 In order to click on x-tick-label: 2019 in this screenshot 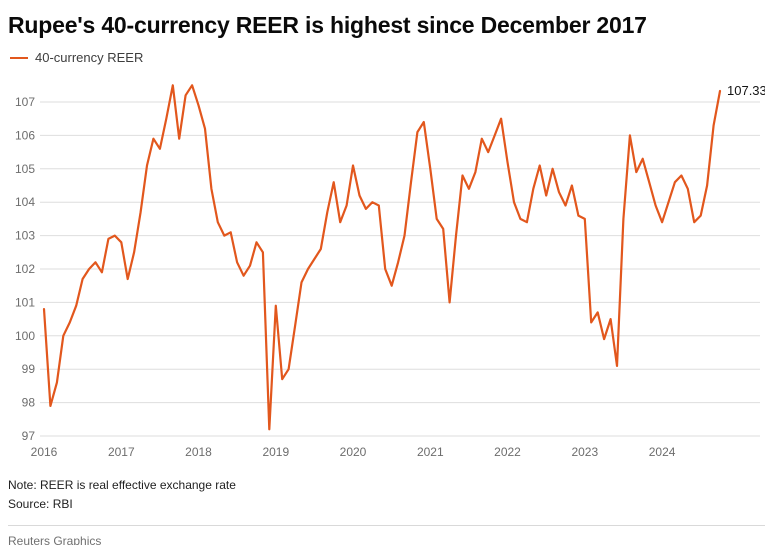, I will do `click(275, 452)`.